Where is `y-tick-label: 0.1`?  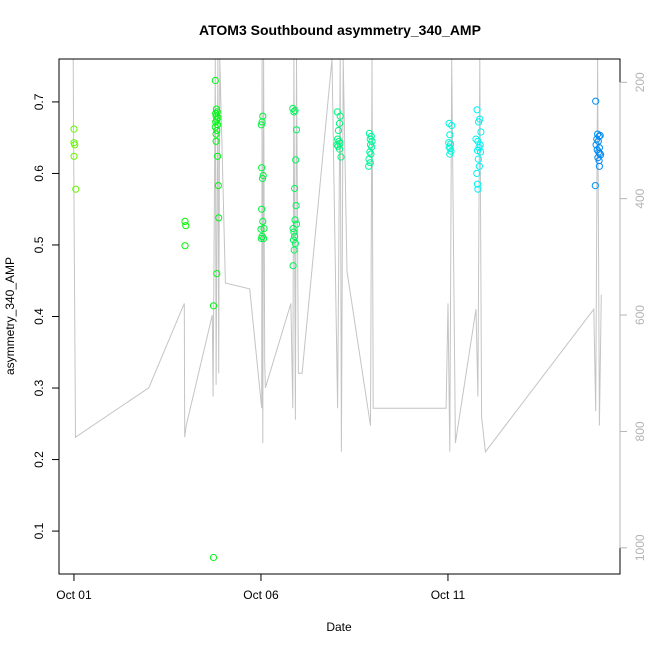
y-tick-label: 0.1 is located at coordinates (39, 530).